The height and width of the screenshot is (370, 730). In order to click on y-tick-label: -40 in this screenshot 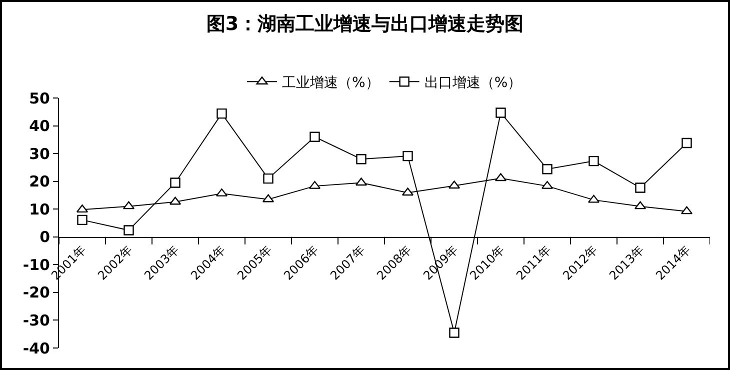, I will do `click(36, 348)`.